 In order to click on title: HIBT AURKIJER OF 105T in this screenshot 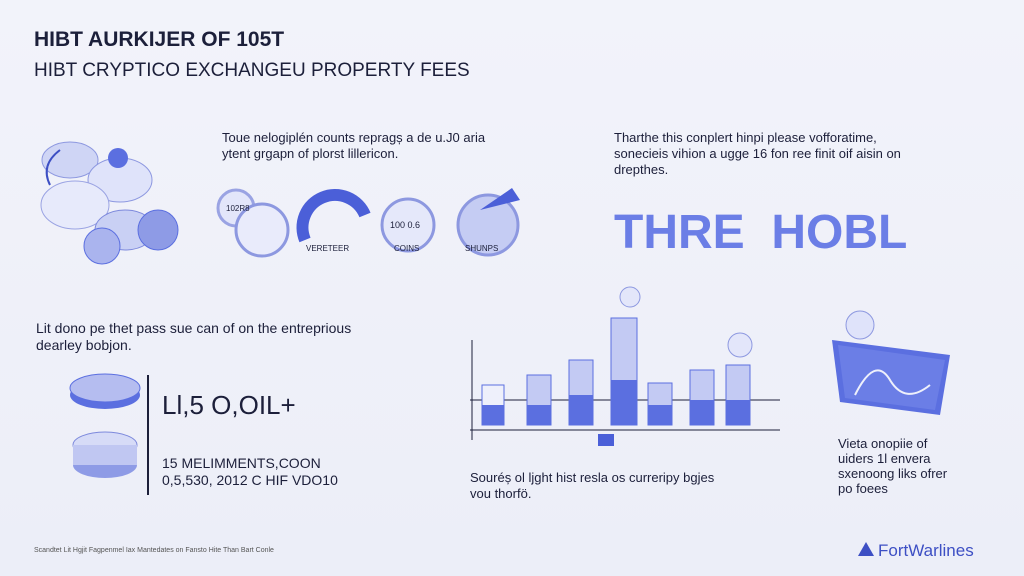, I will do `click(159, 39)`.